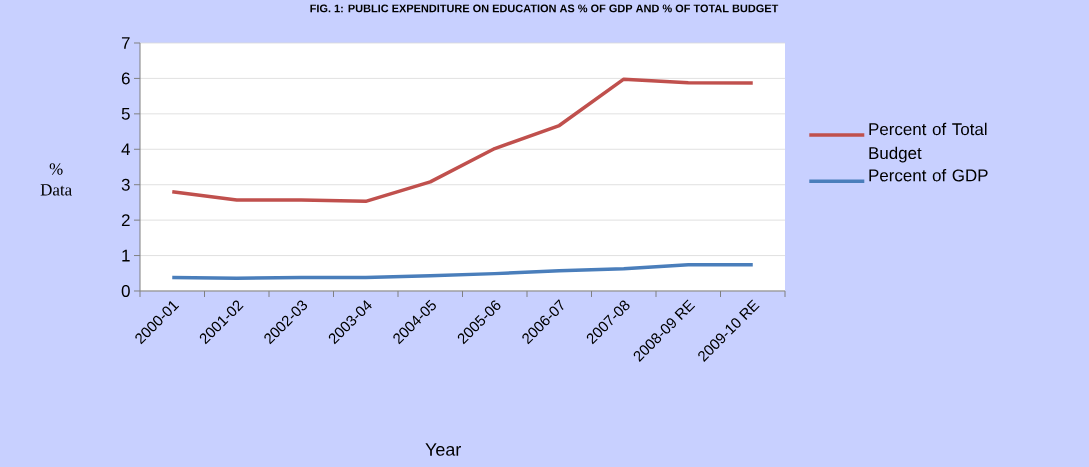 This screenshot has height=467, width=1089. Describe the element at coordinates (125, 78) in the screenshot. I see `y-tick-label: 6` at that location.